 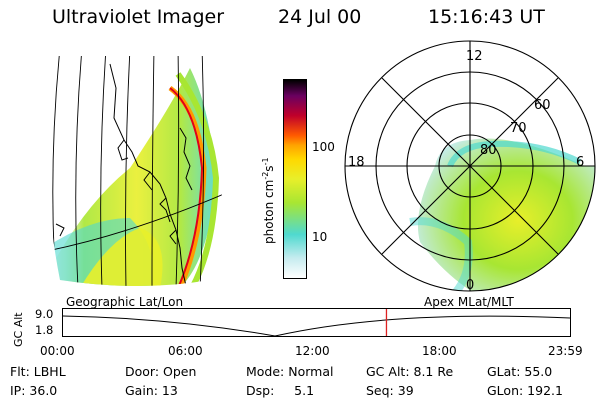 What do you see at coordinates (488, 150) in the screenshot?
I see `polar-lat-80: 80` at bounding box center [488, 150].